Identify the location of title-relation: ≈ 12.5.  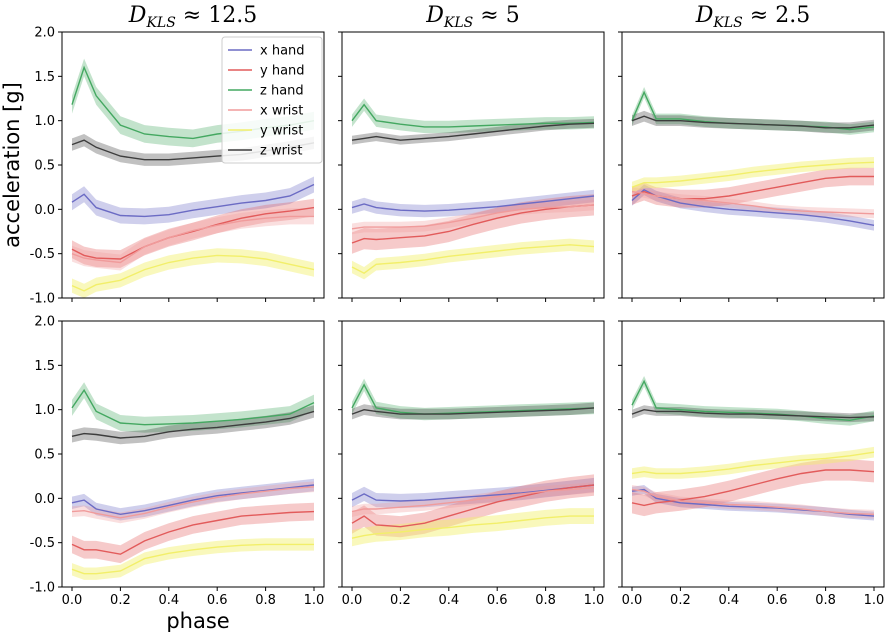
(216, 15).